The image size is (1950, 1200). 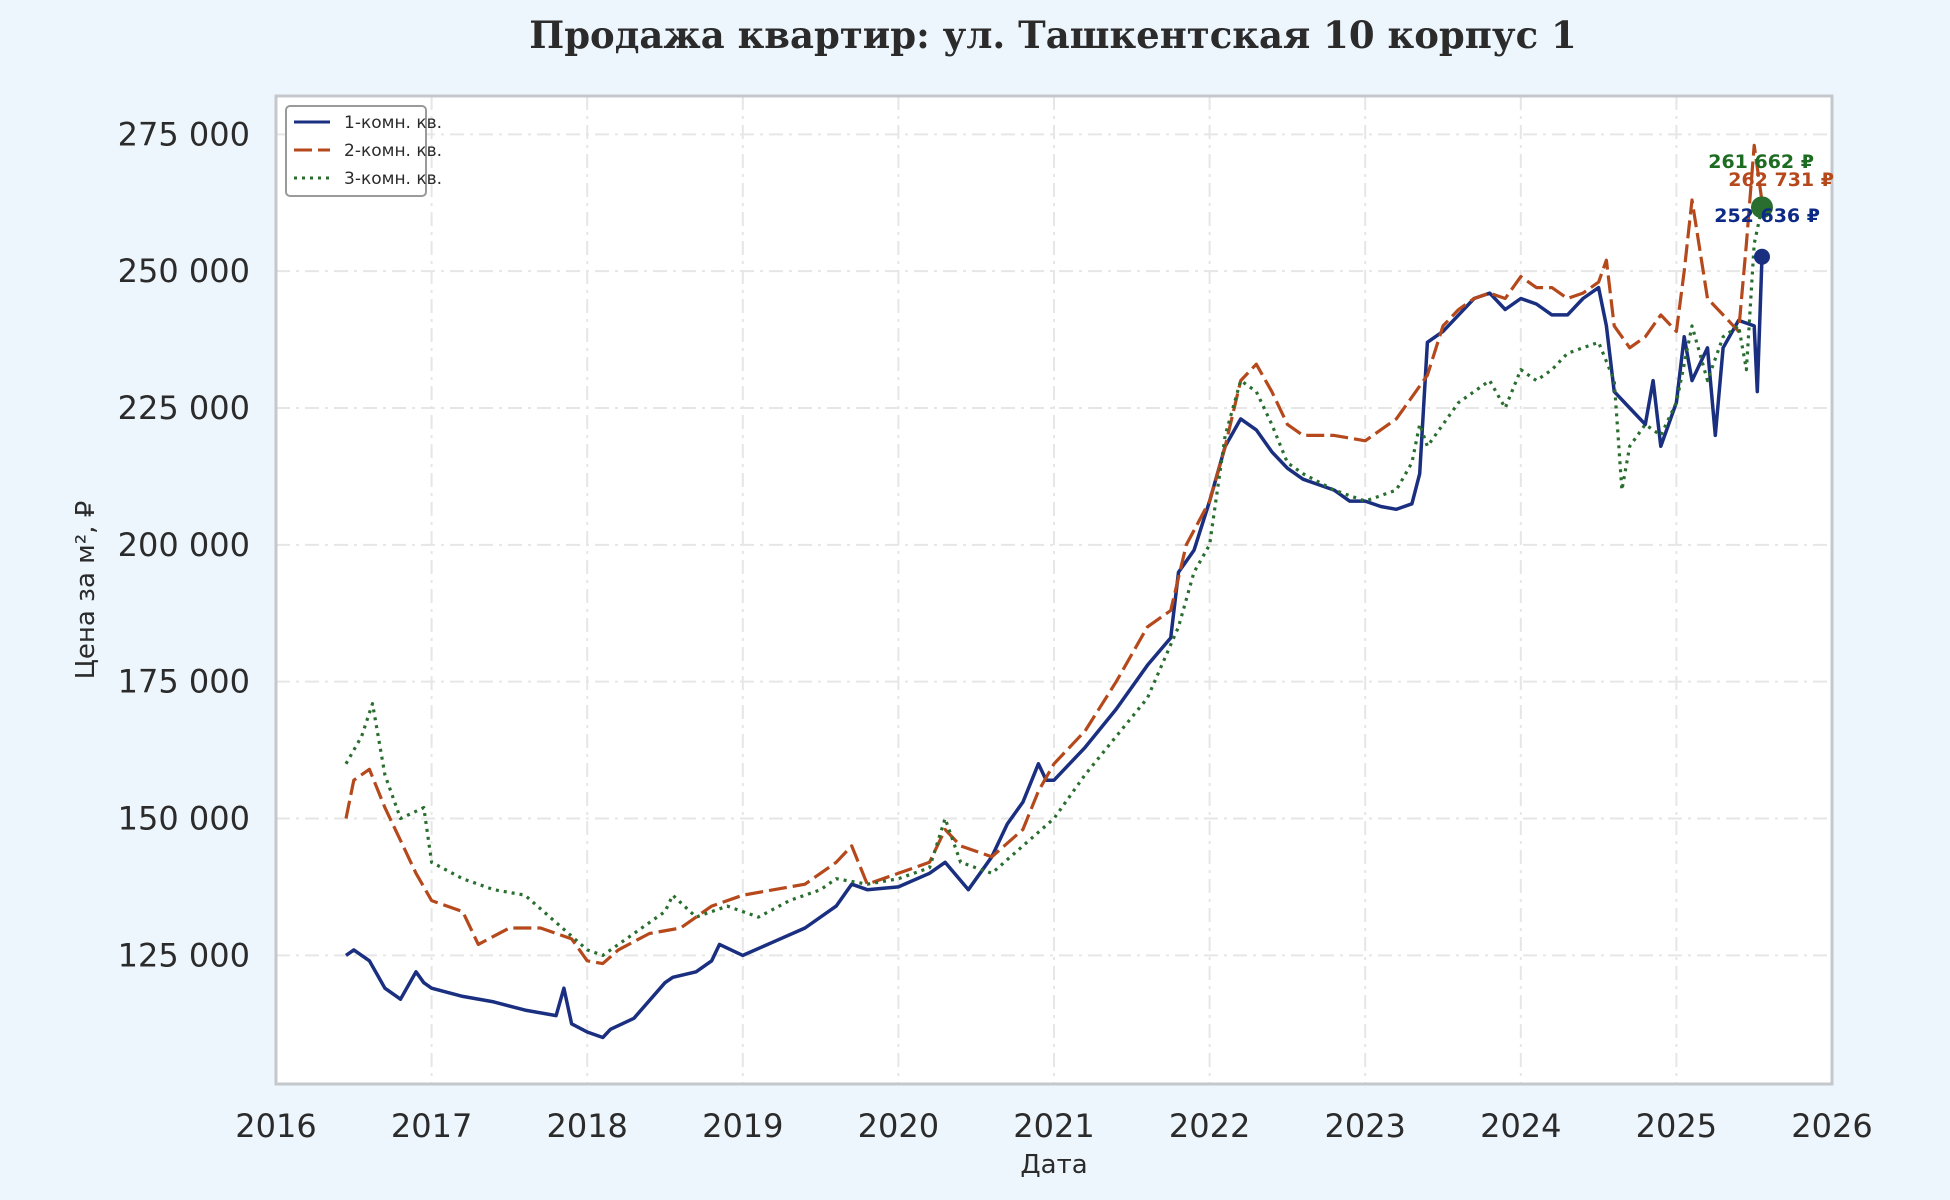 What do you see at coordinates (1676, 1126) in the screenshot?
I see `x-tick-label-2025: 2025` at bounding box center [1676, 1126].